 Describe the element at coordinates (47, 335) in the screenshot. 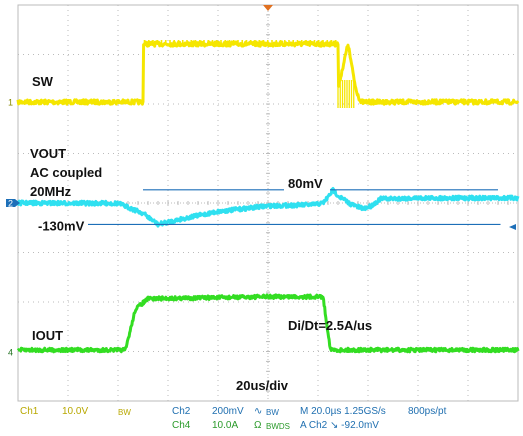

I see `iout-label: IOUT` at that location.